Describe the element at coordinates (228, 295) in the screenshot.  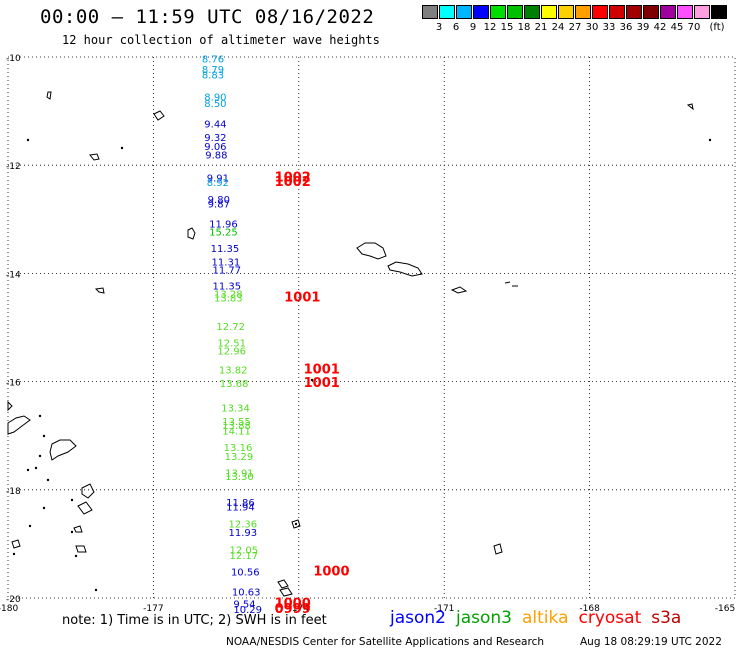
I see `wave-height-label: 13.28` at that location.